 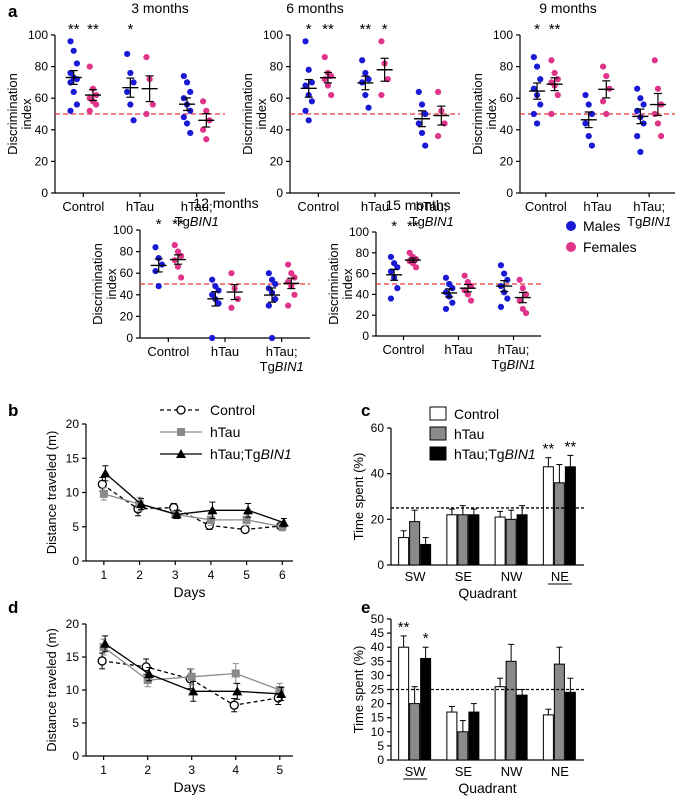 What do you see at coordinates (315, 8) in the screenshot?
I see `chart-title: 6 months` at bounding box center [315, 8].